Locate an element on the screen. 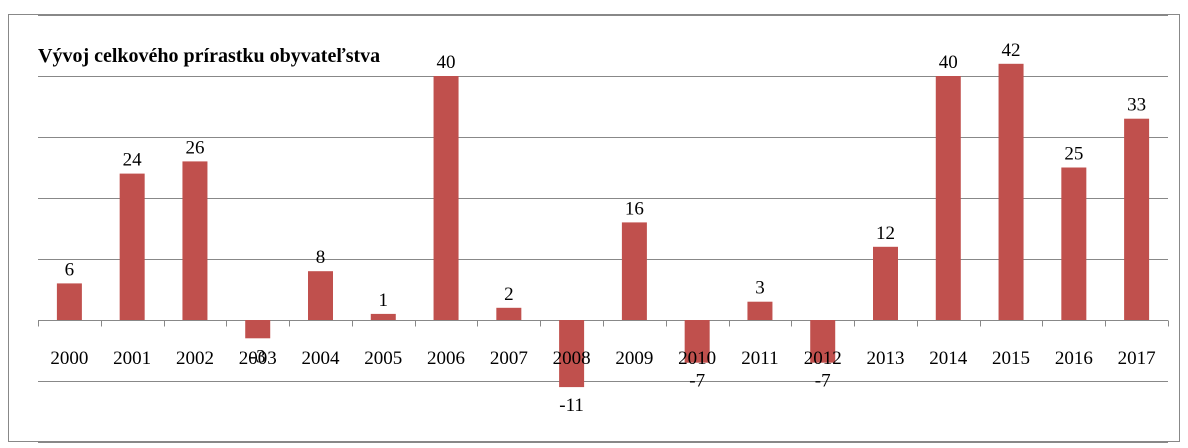 The image size is (1188, 448). x-tick-label: 2003 is located at coordinates (258, 358).